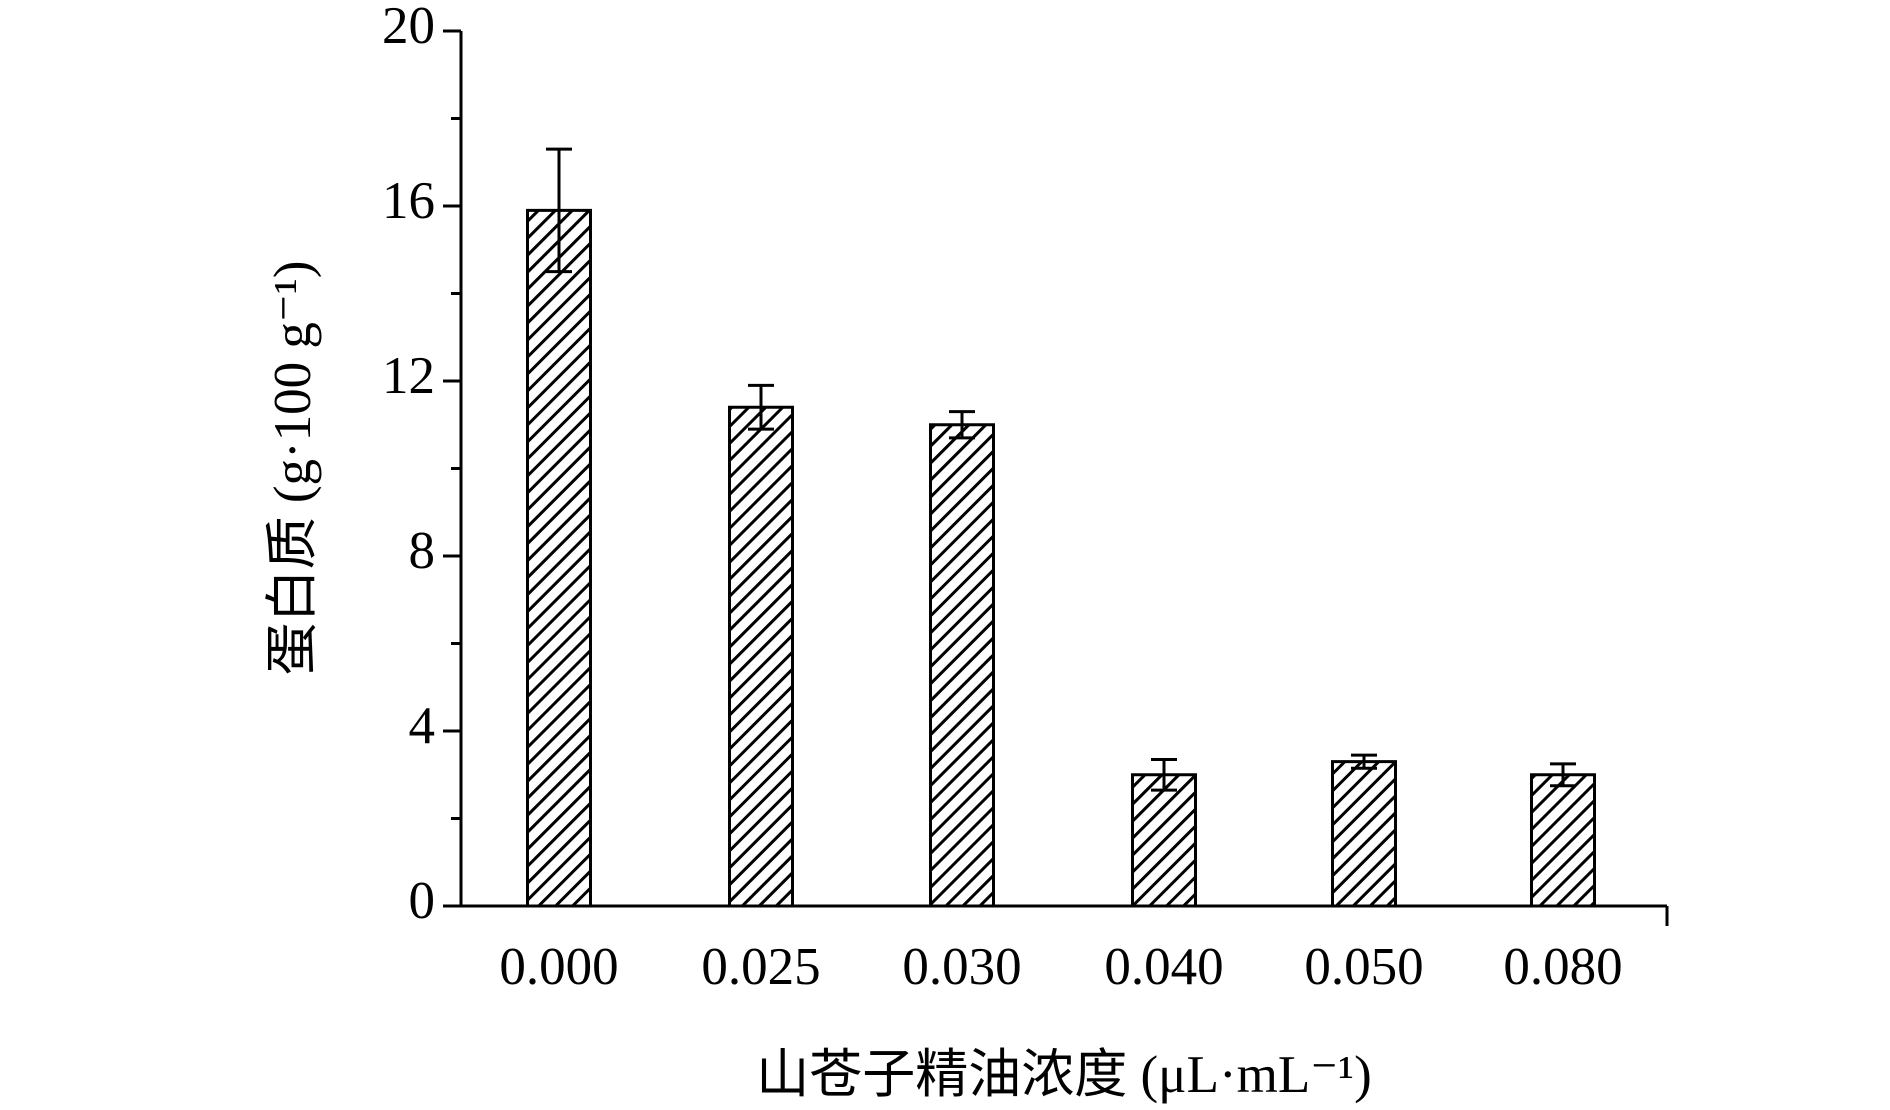 This screenshot has width=1890, height=1110. What do you see at coordinates (1562, 967) in the screenshot?
I see `x-tick-label: 0.080` at bounding box center [1562, 967].